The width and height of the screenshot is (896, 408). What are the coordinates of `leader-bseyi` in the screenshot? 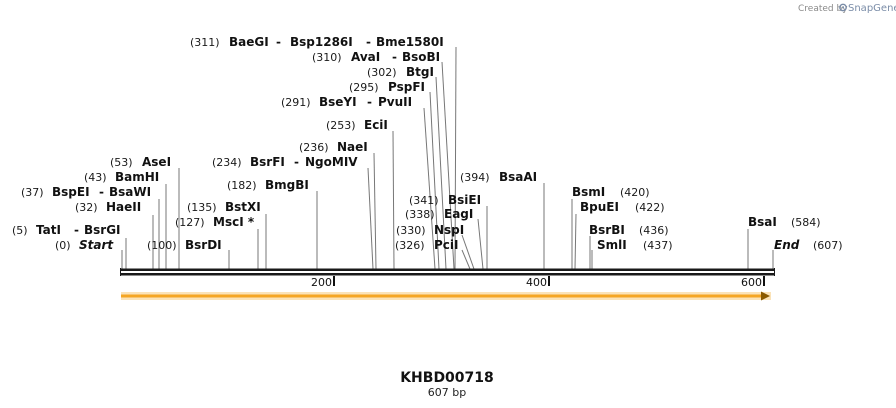 It's located at (429, 188).